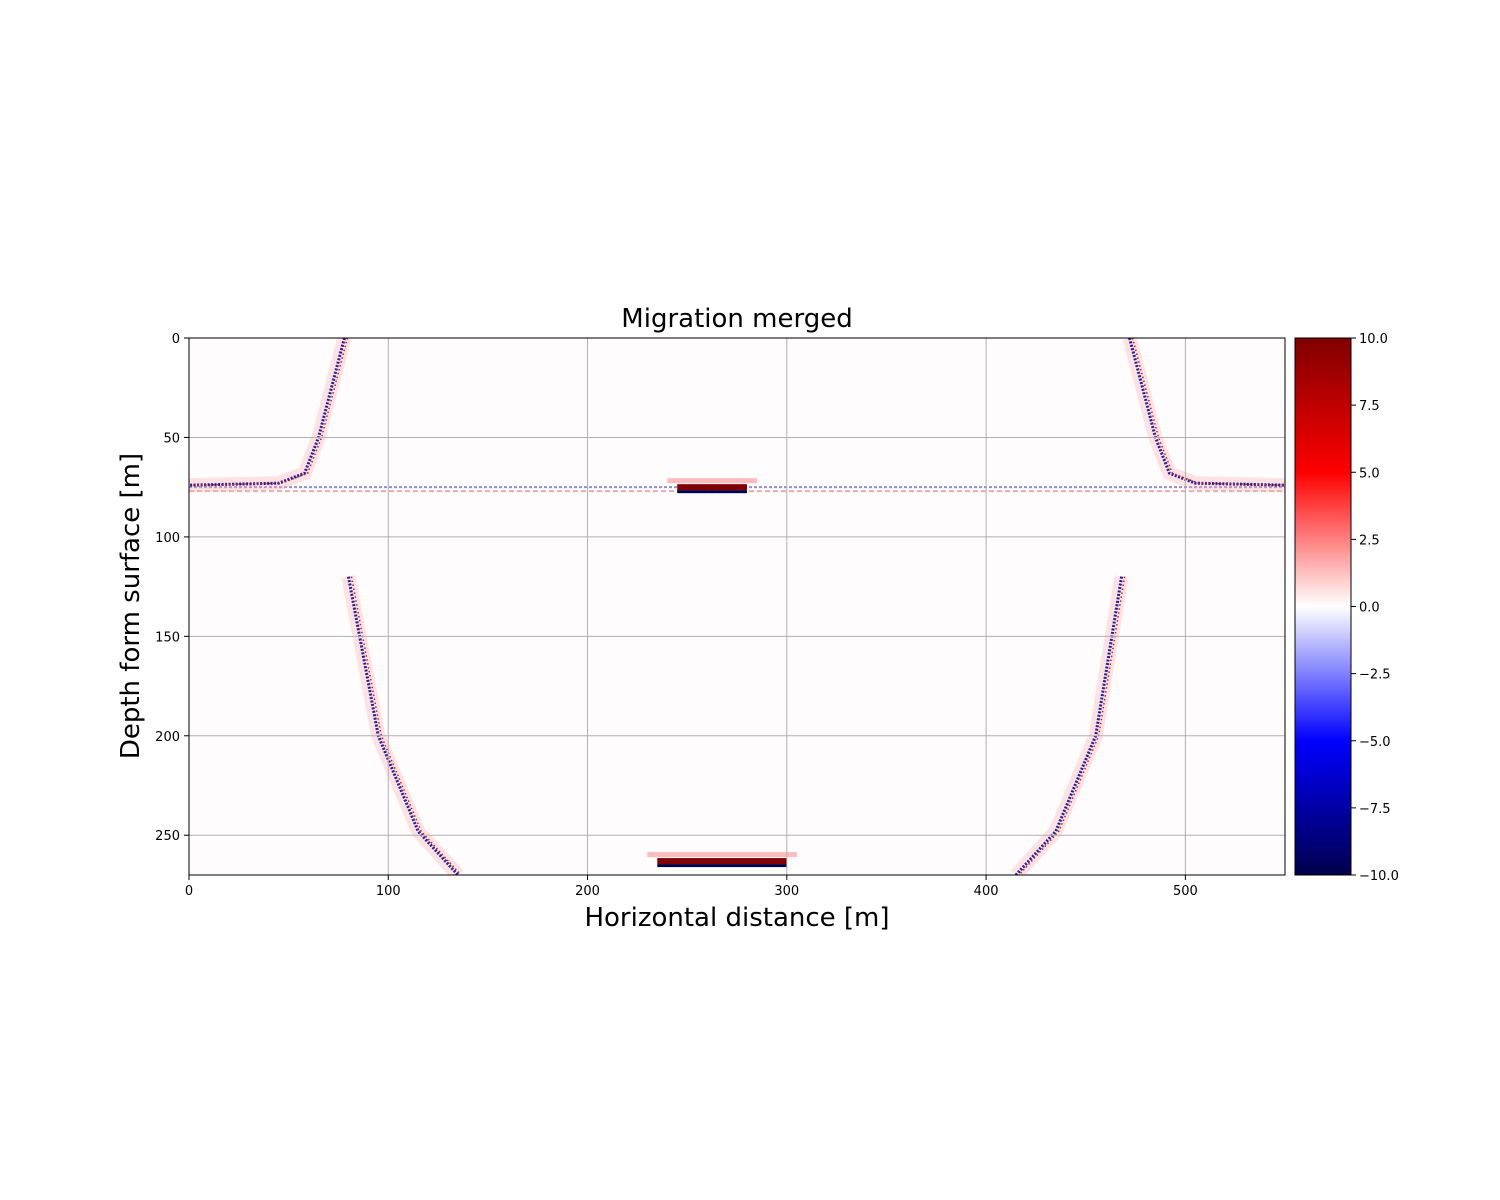  I want to click on y-tick-label: 100, so click(167, 538).